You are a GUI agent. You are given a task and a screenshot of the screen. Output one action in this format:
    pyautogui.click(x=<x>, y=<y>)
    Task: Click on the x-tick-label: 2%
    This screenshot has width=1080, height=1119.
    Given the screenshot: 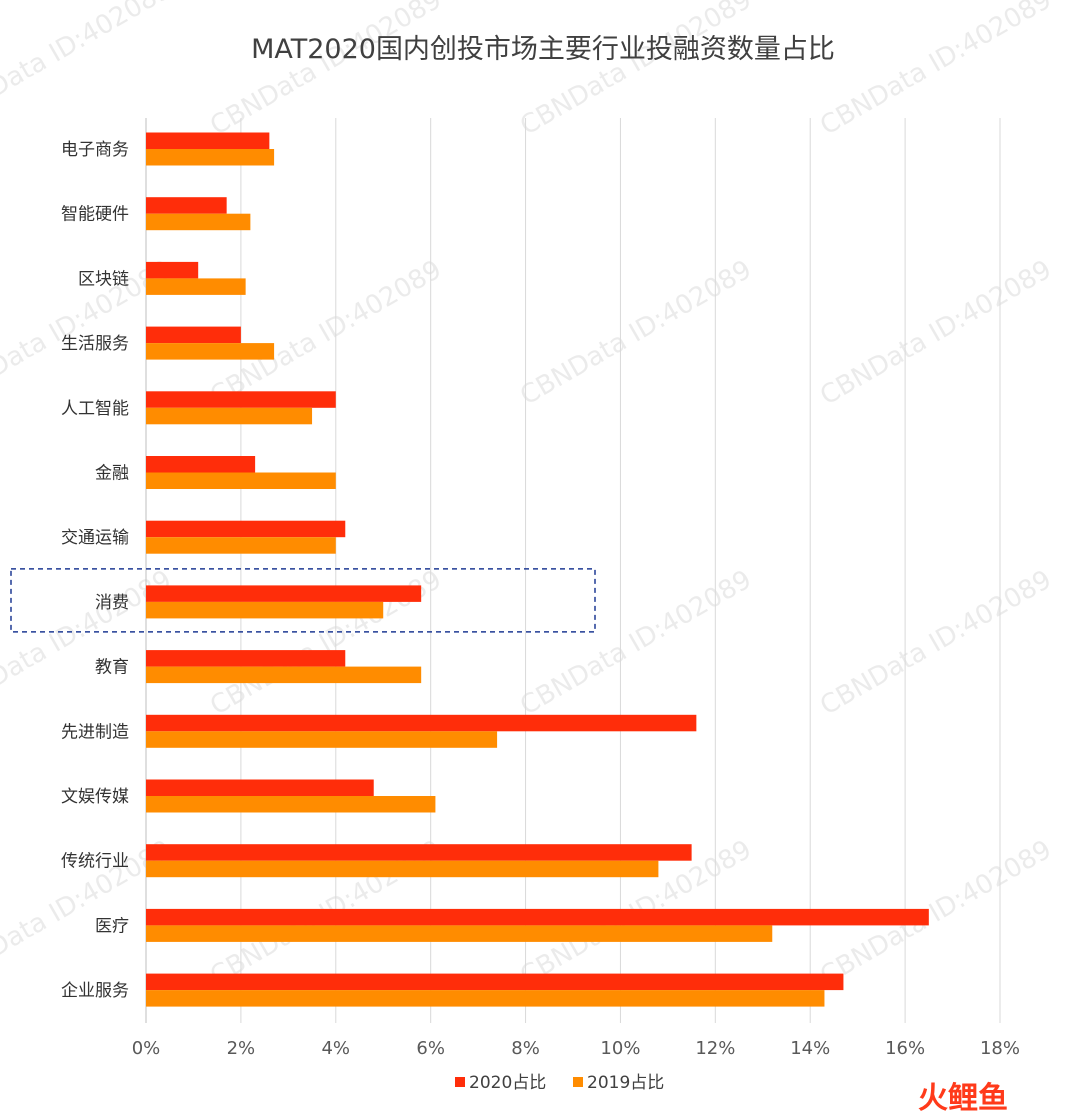 What is the action you would take?
    pyautogui.click(x=241, y=1048)
    